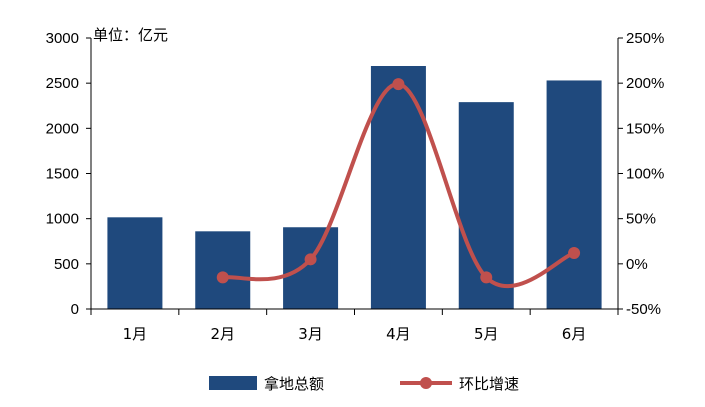 The height and width of the screenshot is (407, 705). I want to click on y-left-tick-label: 1500, so click(62, 174).